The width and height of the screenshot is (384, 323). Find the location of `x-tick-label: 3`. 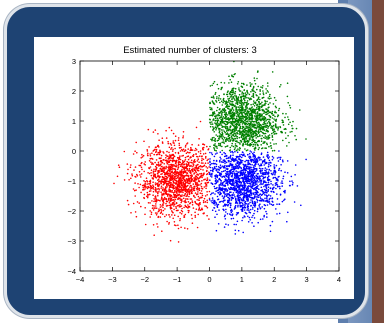

x-tick-label: 3 is located at coordinates (307, 279).